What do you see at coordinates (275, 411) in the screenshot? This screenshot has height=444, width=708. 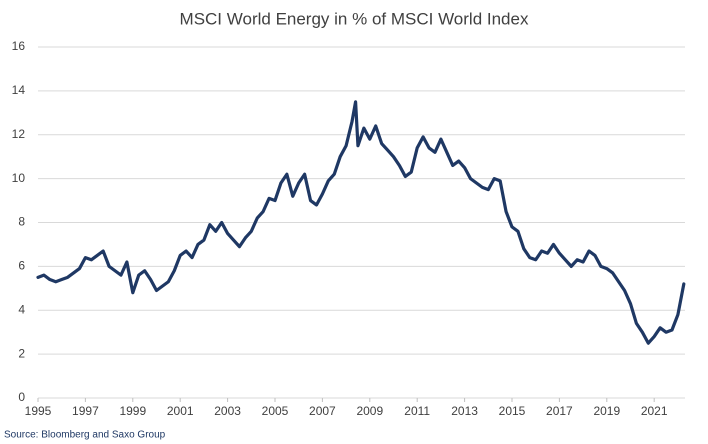 I see `x-tick-label: 2005` at bounding box center [275, 411].